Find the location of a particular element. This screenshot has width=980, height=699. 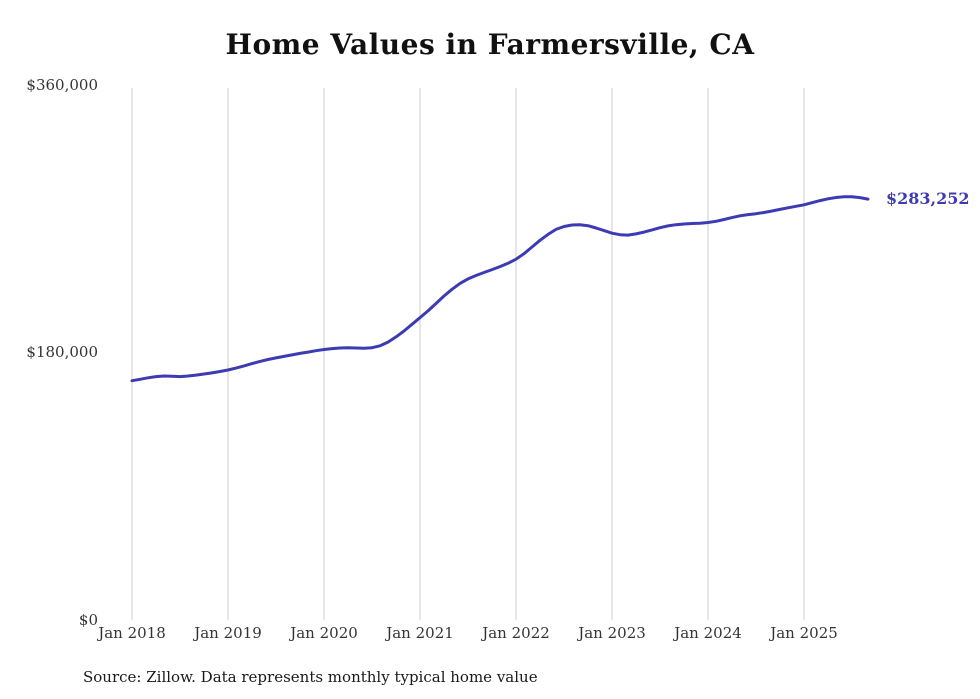

x-axis-label: Jan 2024 is located at coordinates (708, 633).